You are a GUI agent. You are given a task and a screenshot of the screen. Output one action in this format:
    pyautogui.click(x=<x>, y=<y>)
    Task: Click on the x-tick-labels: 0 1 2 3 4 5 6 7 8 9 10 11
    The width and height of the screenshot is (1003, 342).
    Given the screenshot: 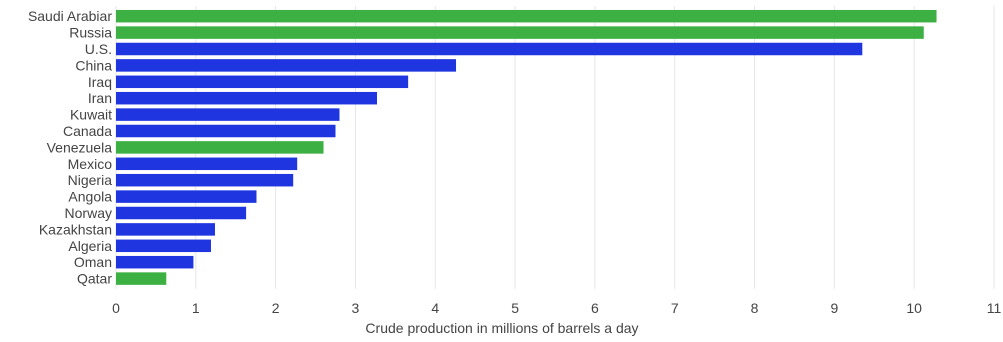 What is the action you would take?
    pyautogui.click(x=556, y=308)
    